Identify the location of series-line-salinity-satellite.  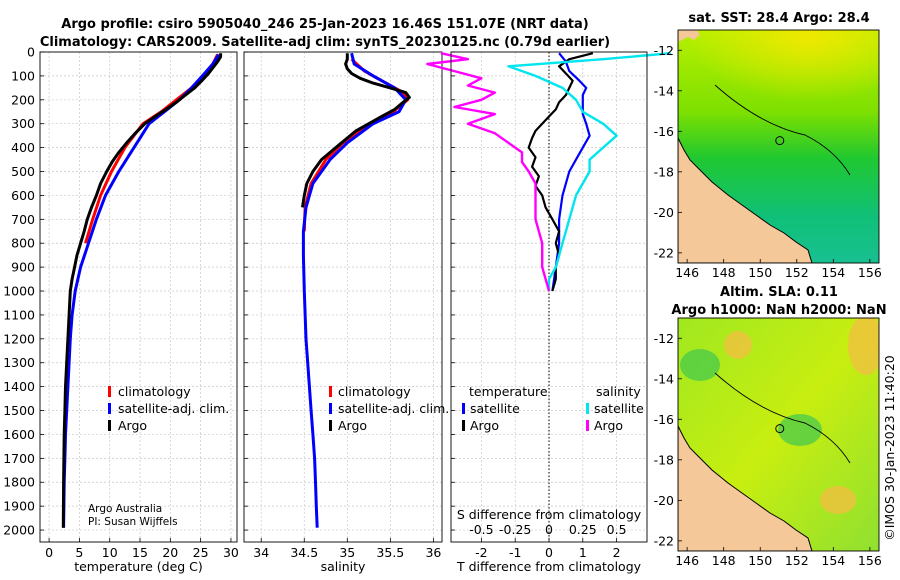
(589, 171).